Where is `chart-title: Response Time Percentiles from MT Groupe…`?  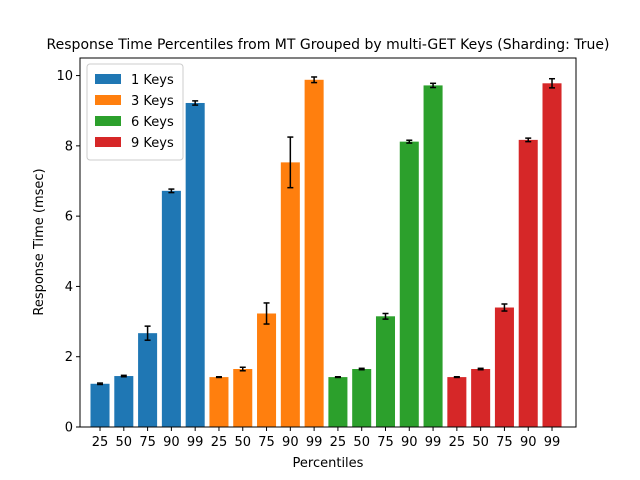
chart-title: Response Time Percentiles from MT Groupe… is located at coordinates (328, 45).